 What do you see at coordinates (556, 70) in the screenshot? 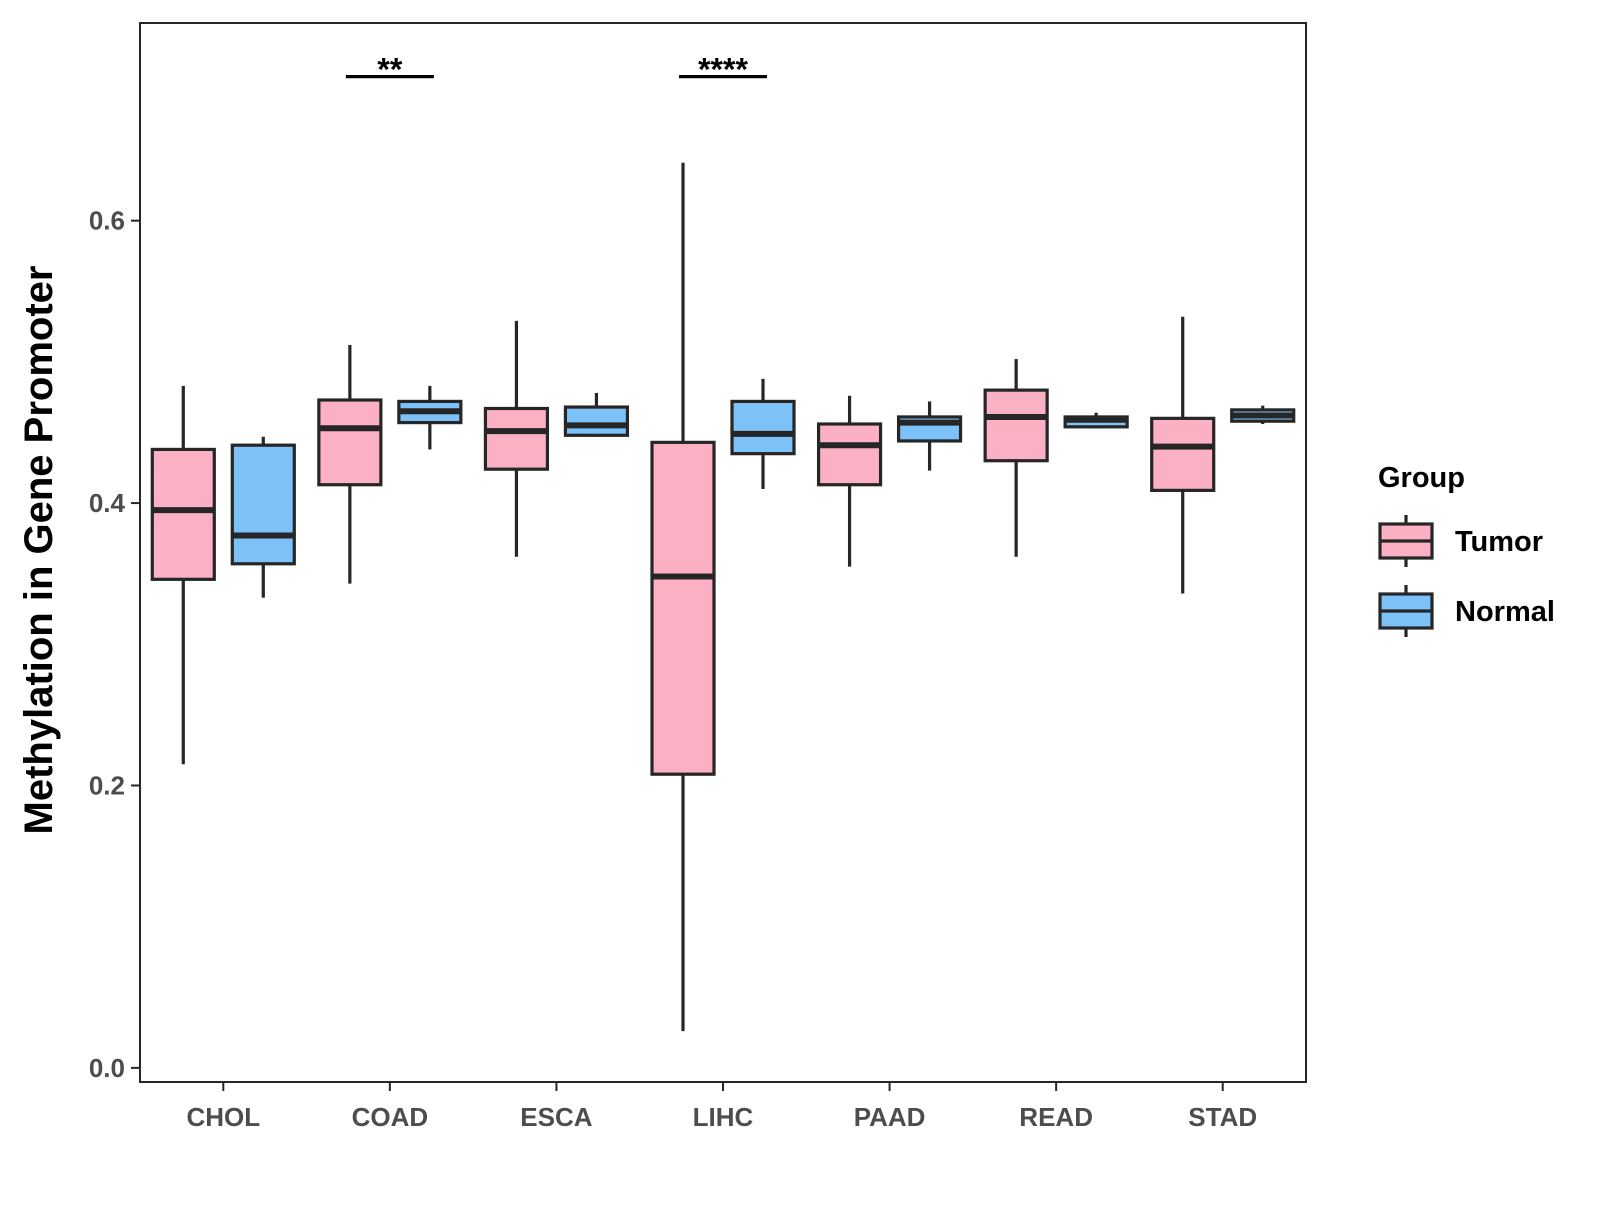
I see `annotations-layer: ** ****` at bounding box center [556, 70].